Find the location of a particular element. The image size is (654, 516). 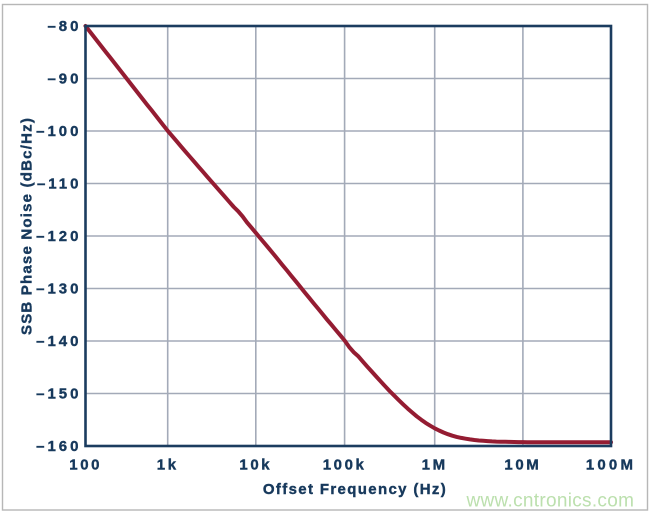

svg-text: 10k is located at coordinates (255, 465).